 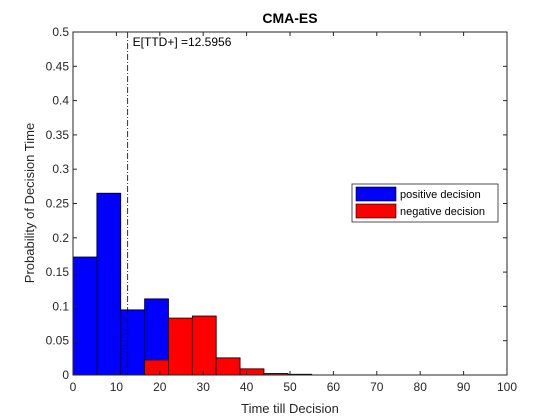 What do you see at coordinates (425, 203) in the screenshot?
I see `legend: positive decision negative decision` at bounding box center [425, 203].